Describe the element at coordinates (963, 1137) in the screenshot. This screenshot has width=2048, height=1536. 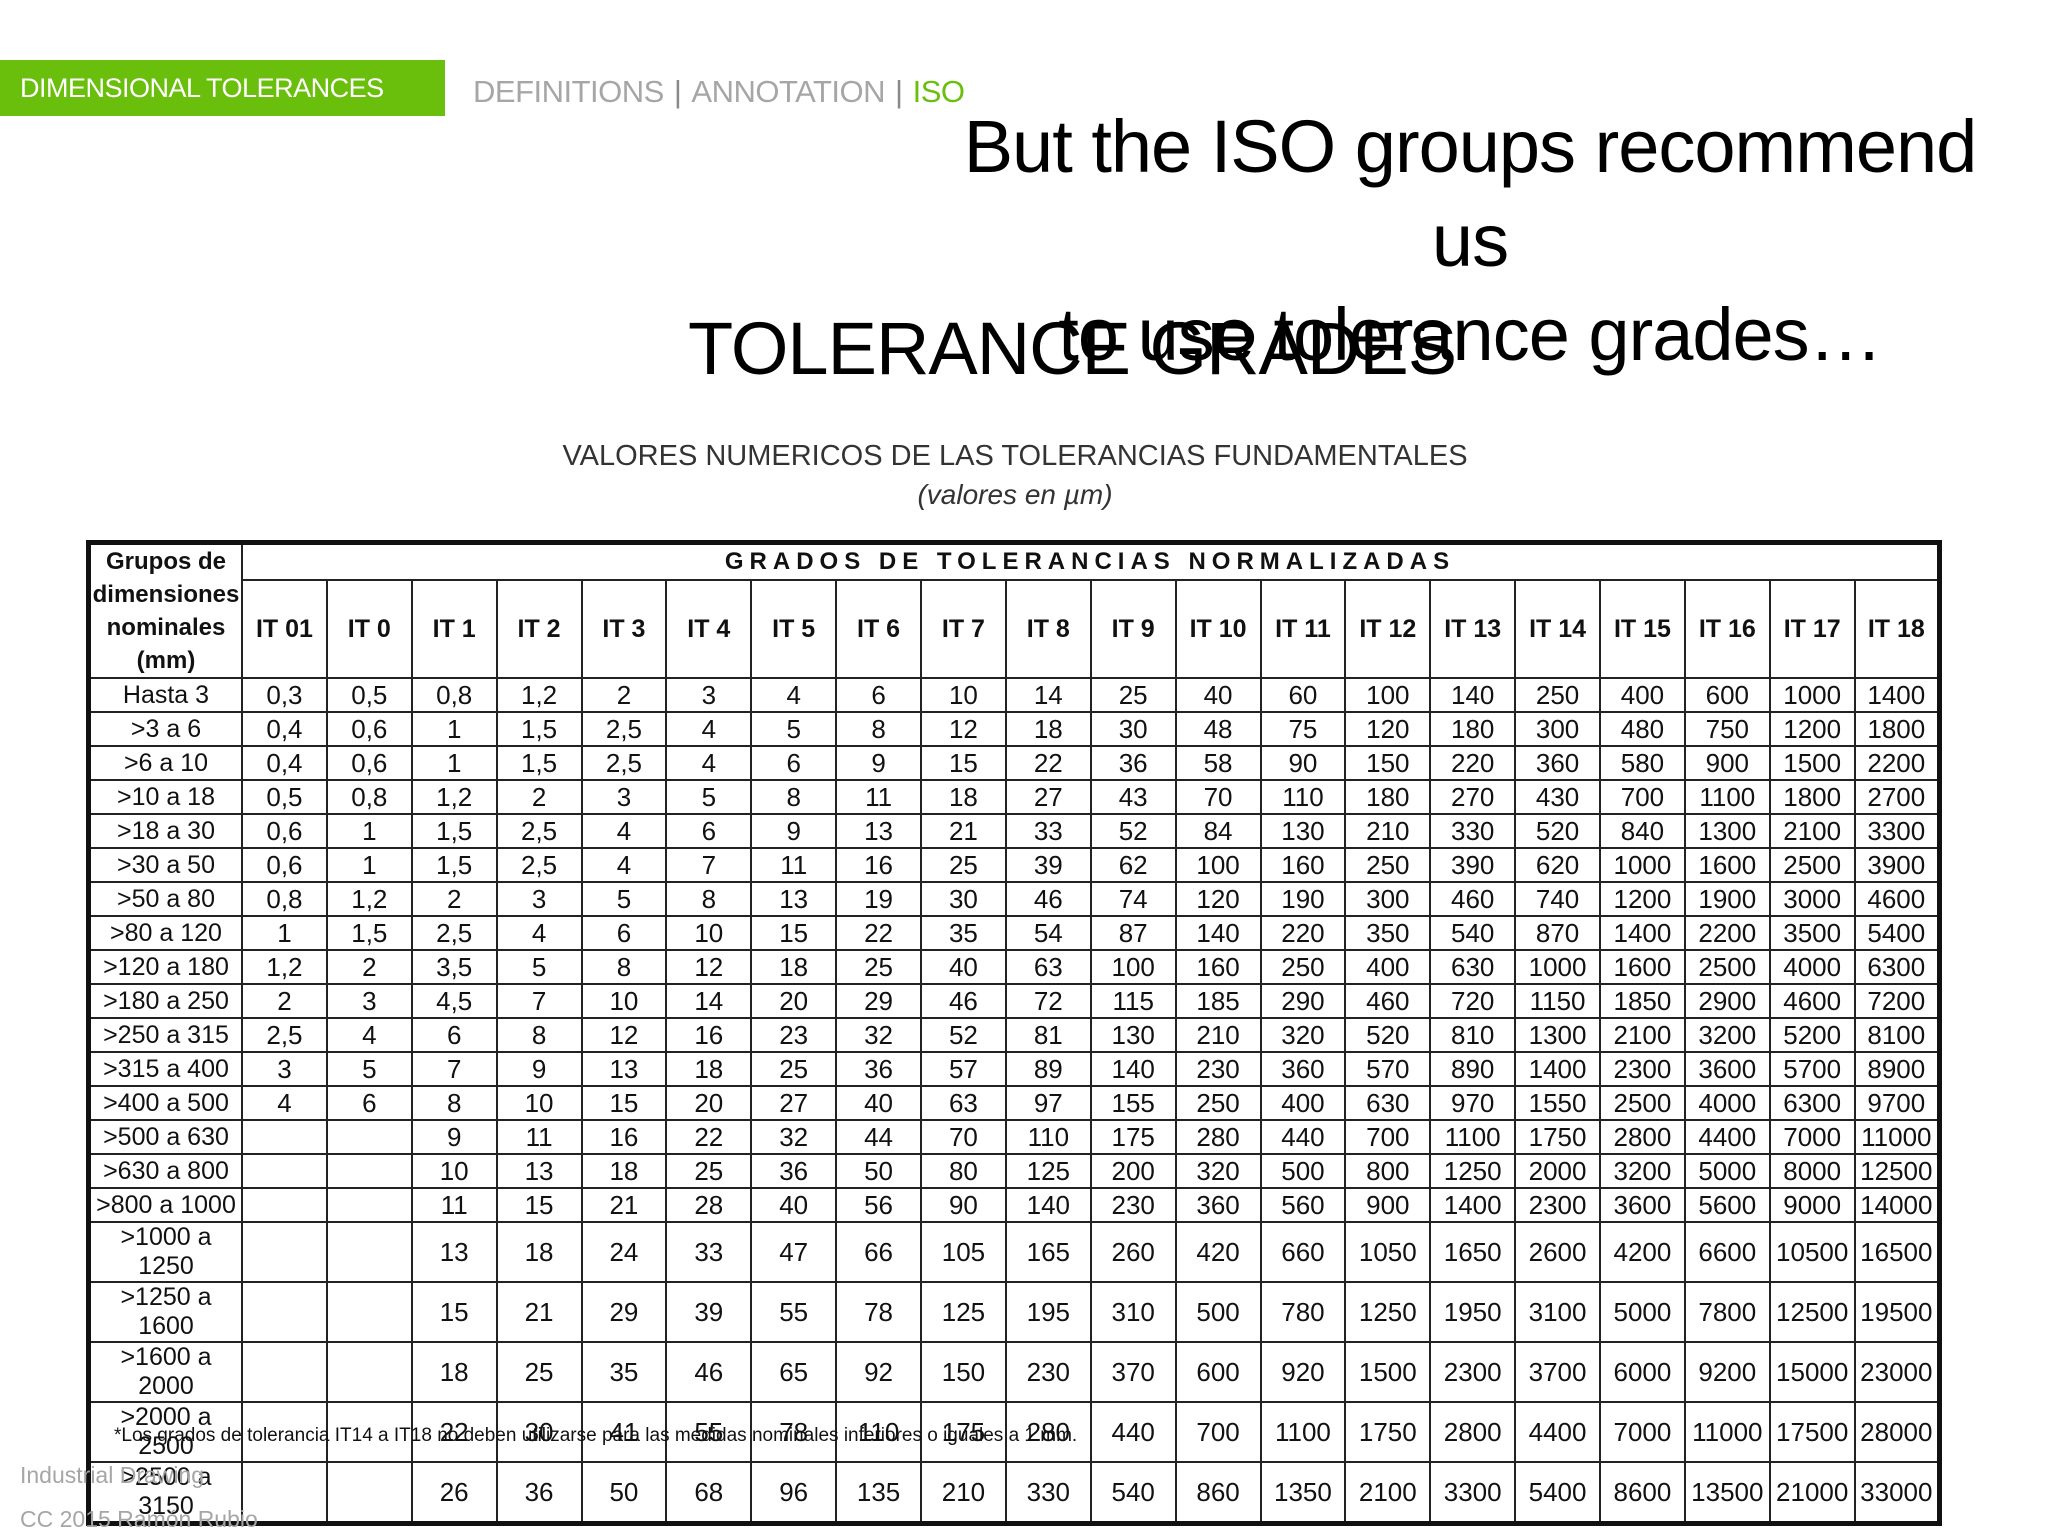
I see `tolerance-value-cell: 70` at that location.